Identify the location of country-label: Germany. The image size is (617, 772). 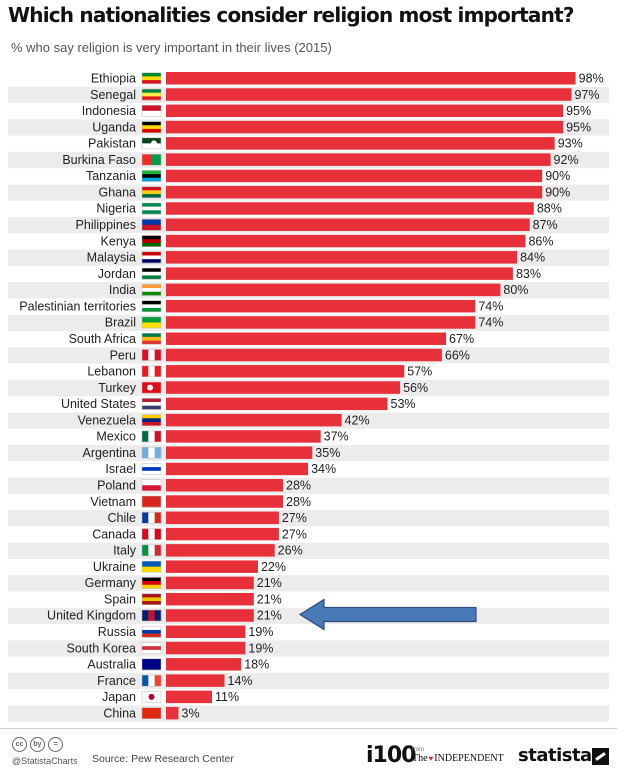
(111, 583).